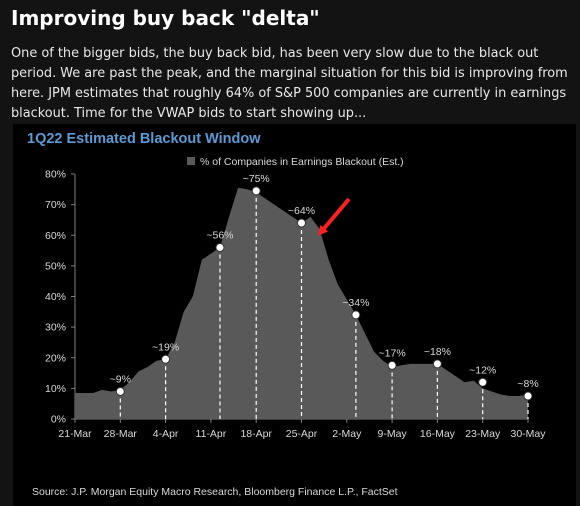 The height and width of the screenshot is (506, 580). Describe the element at coordinates (438, 434) in the screenshot. I see `x-tick-label: 16-May` at that location.